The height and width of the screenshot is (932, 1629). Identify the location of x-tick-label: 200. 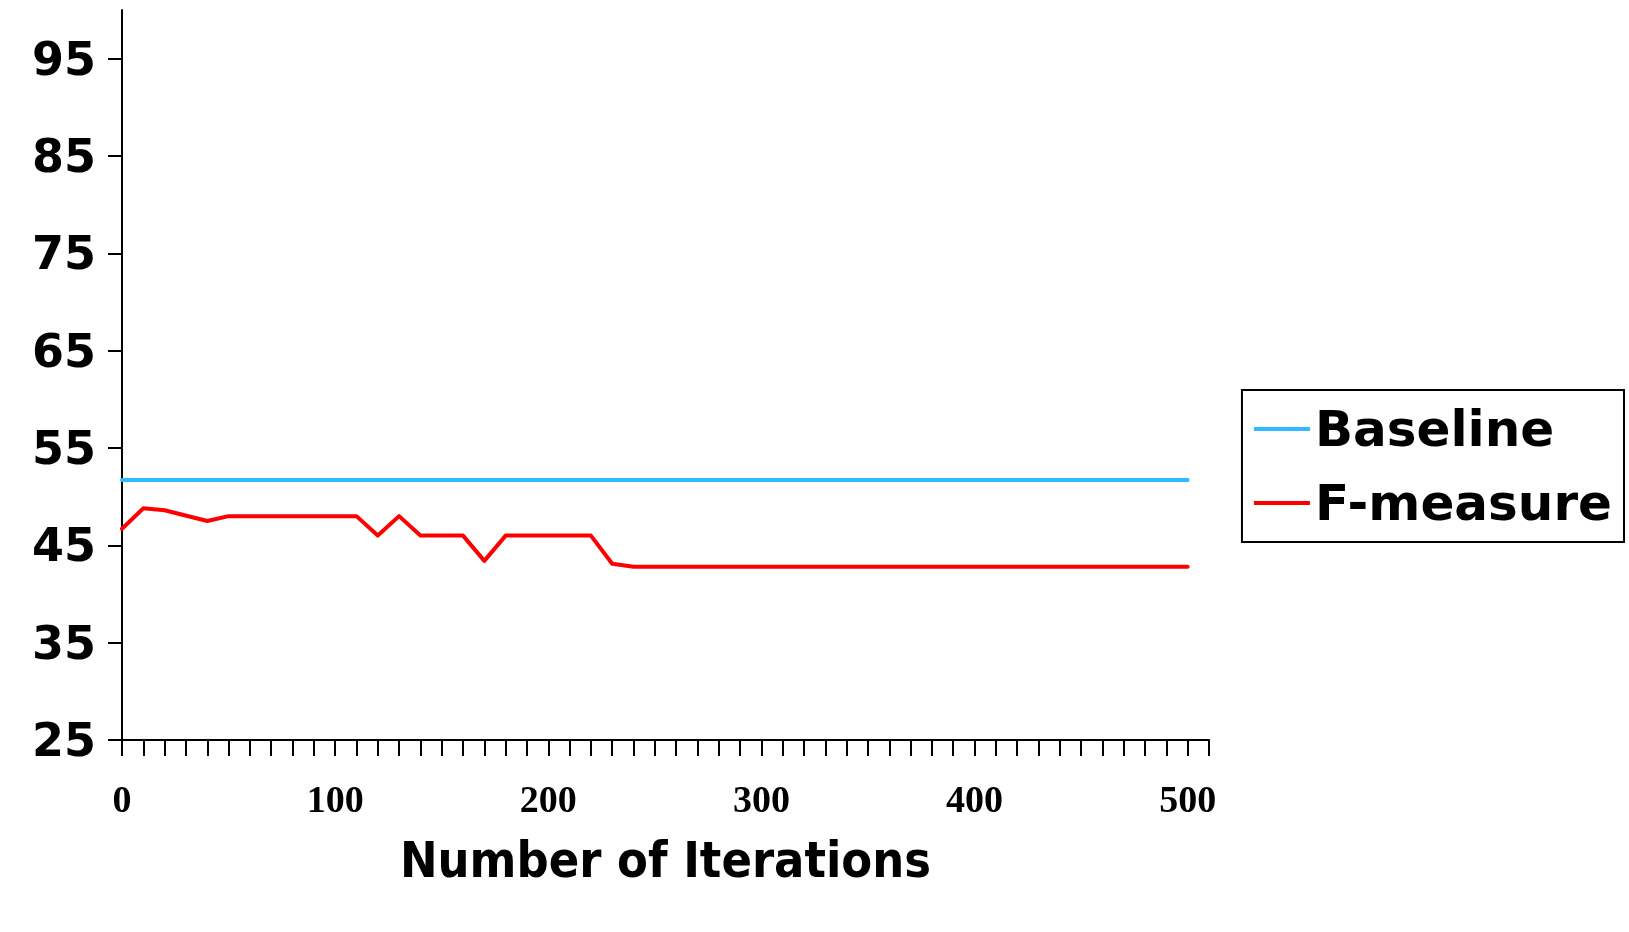
(548, 799).